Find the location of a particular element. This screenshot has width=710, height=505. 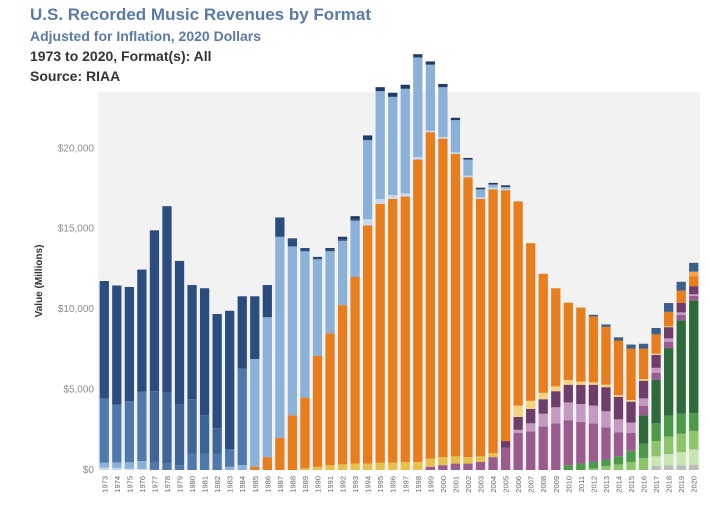

bar-segment-2001-s17 is located at coordinates (455, 119).